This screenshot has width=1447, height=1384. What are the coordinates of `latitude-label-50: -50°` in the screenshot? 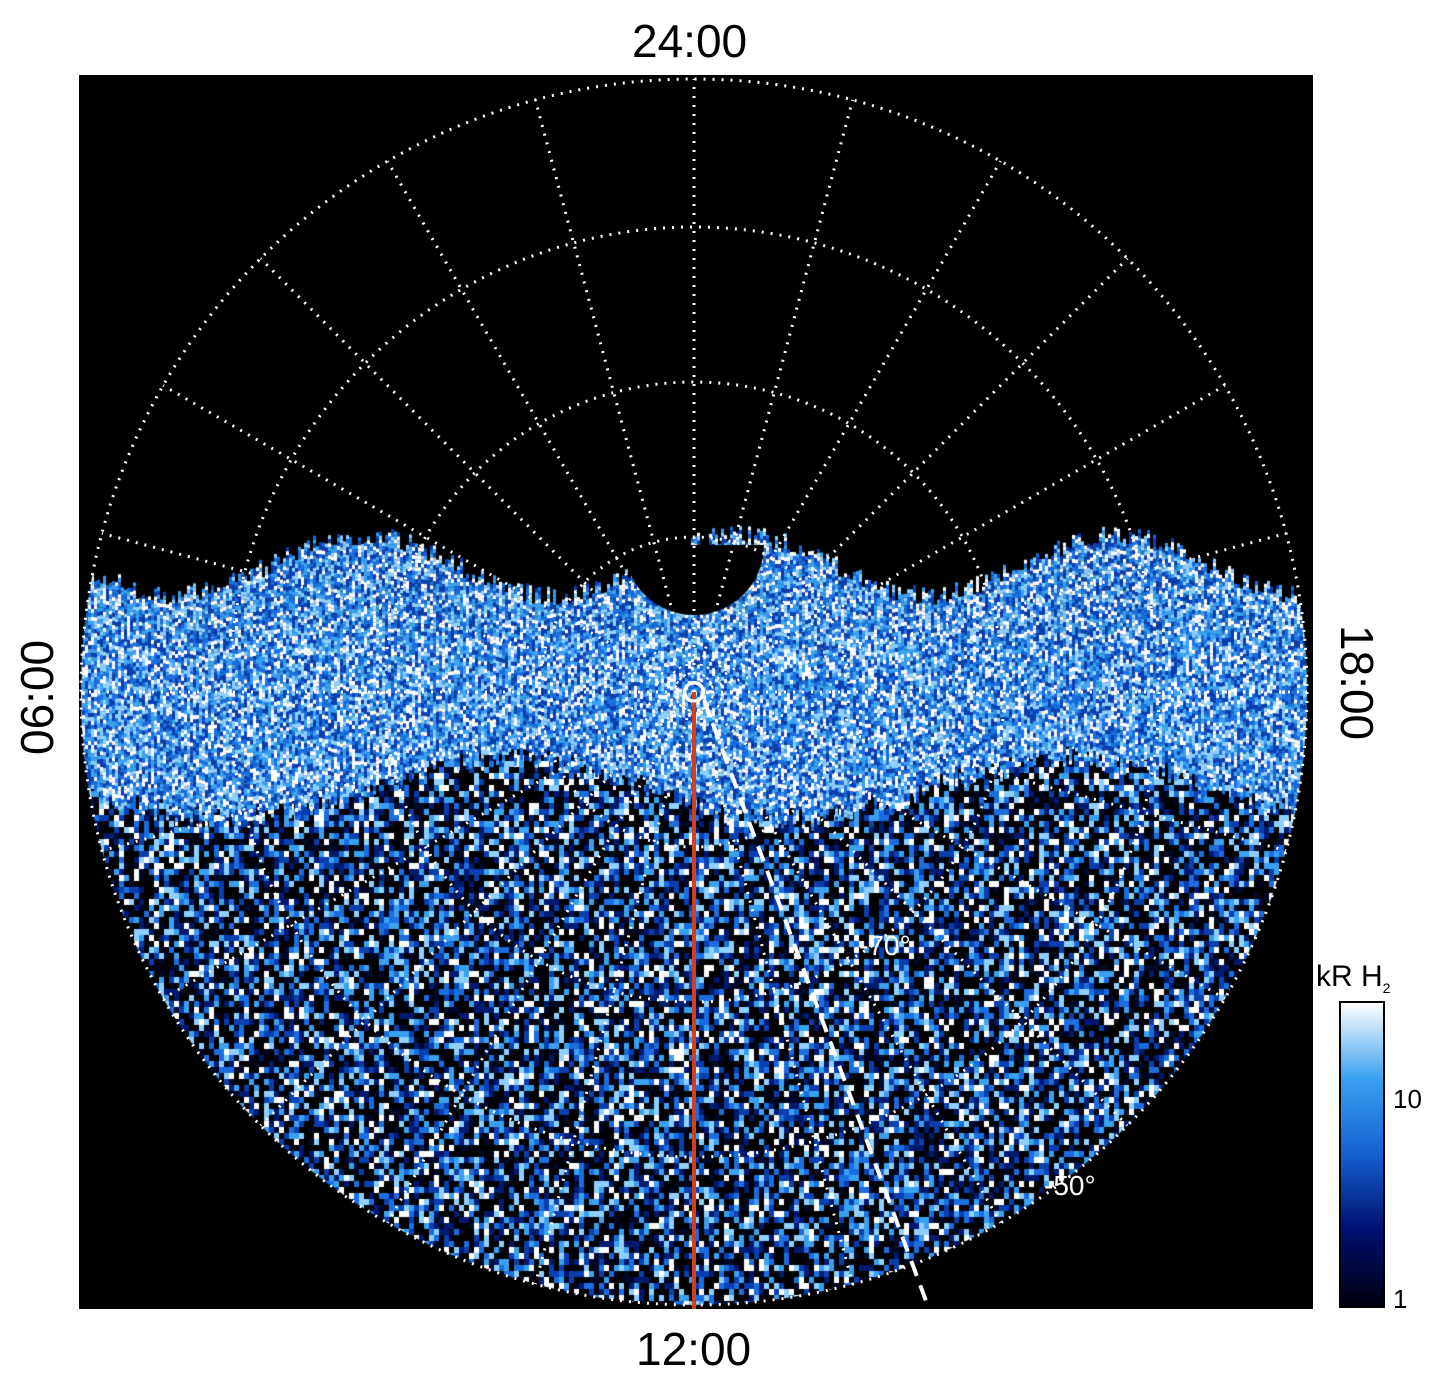 It's located at (1070, 1185).